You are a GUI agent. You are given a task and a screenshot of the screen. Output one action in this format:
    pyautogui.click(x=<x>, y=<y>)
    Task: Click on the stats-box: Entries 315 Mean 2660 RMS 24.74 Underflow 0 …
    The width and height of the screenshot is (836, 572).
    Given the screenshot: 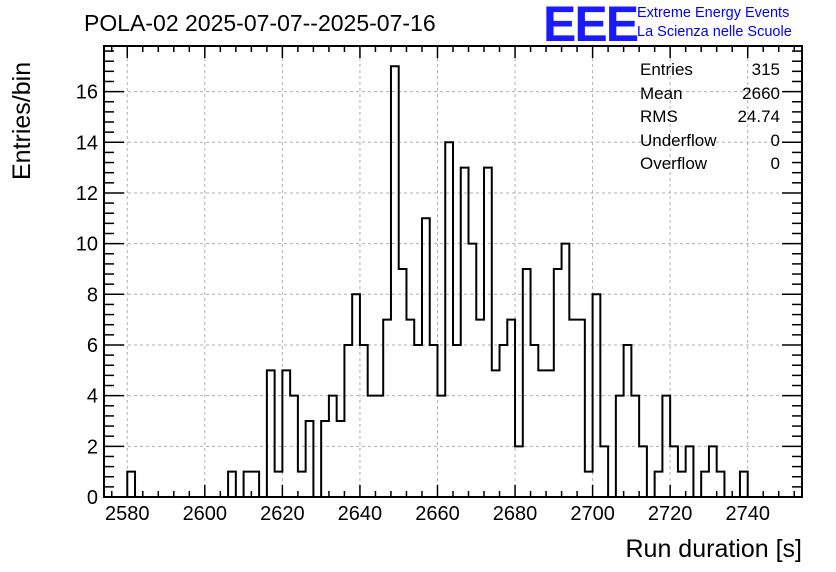 What is the action you would take?
    pyautogui.click(x=710, y=119)
    